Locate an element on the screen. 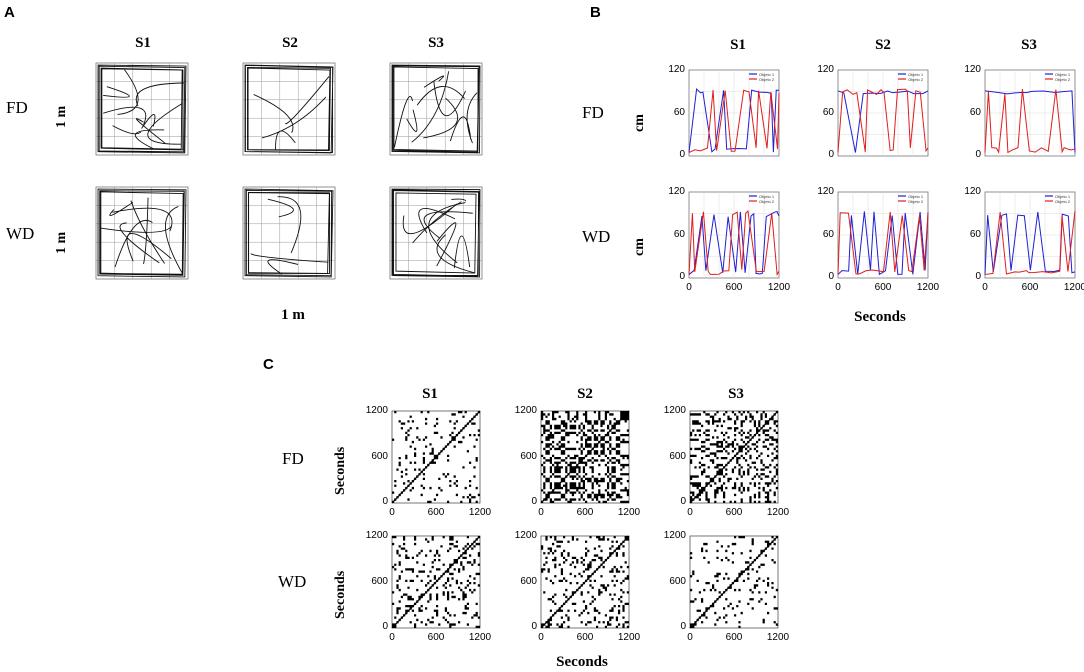 The height and width of the screenshot is (672, 1084). a-row-wd: WD is located at coordinates (20, 233).